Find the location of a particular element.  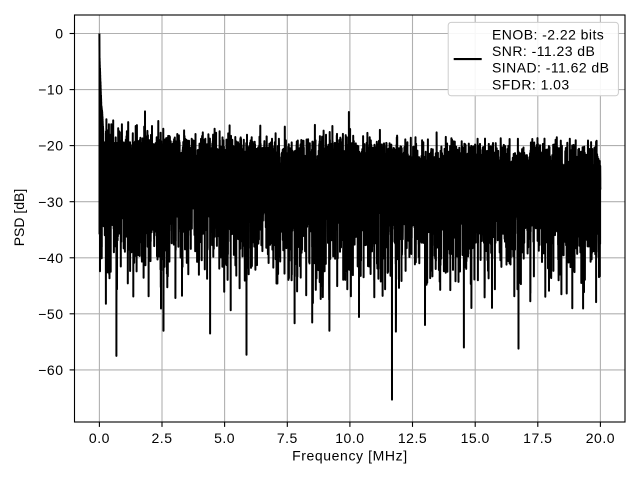

svg-text: 10.0 is located at coordinates (349, 438).